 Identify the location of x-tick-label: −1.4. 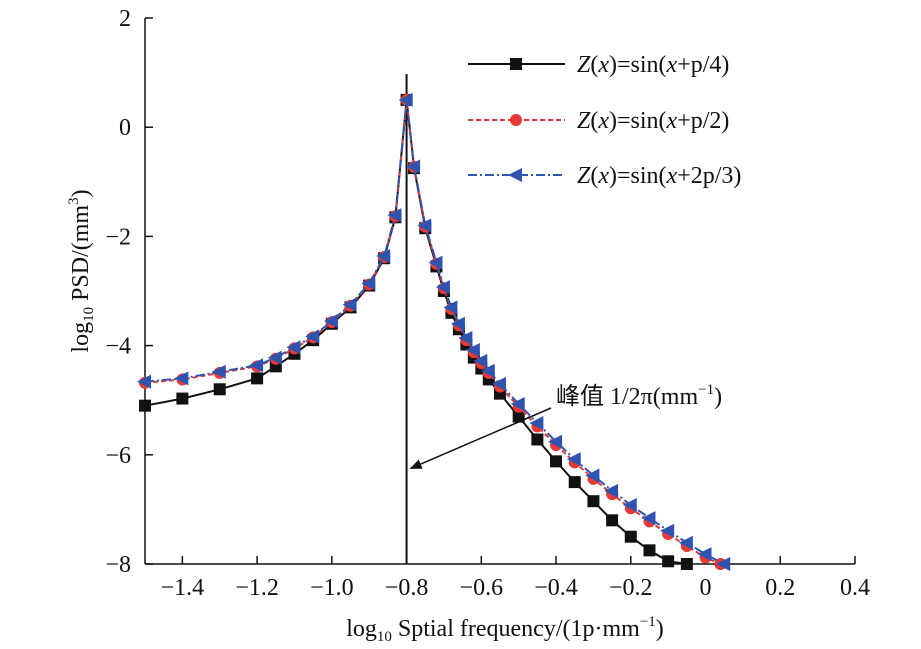
(183, 588).